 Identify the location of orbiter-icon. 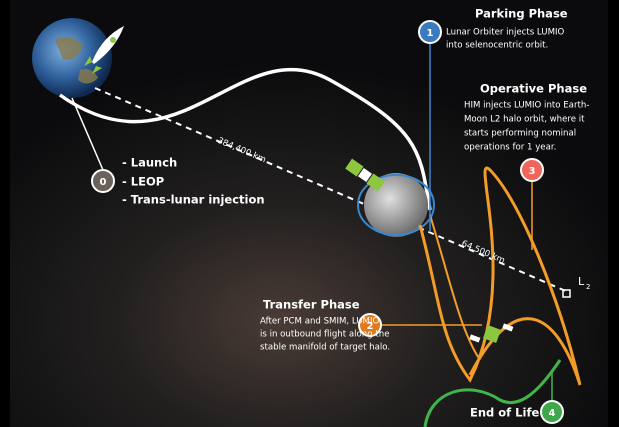
(365, 175).